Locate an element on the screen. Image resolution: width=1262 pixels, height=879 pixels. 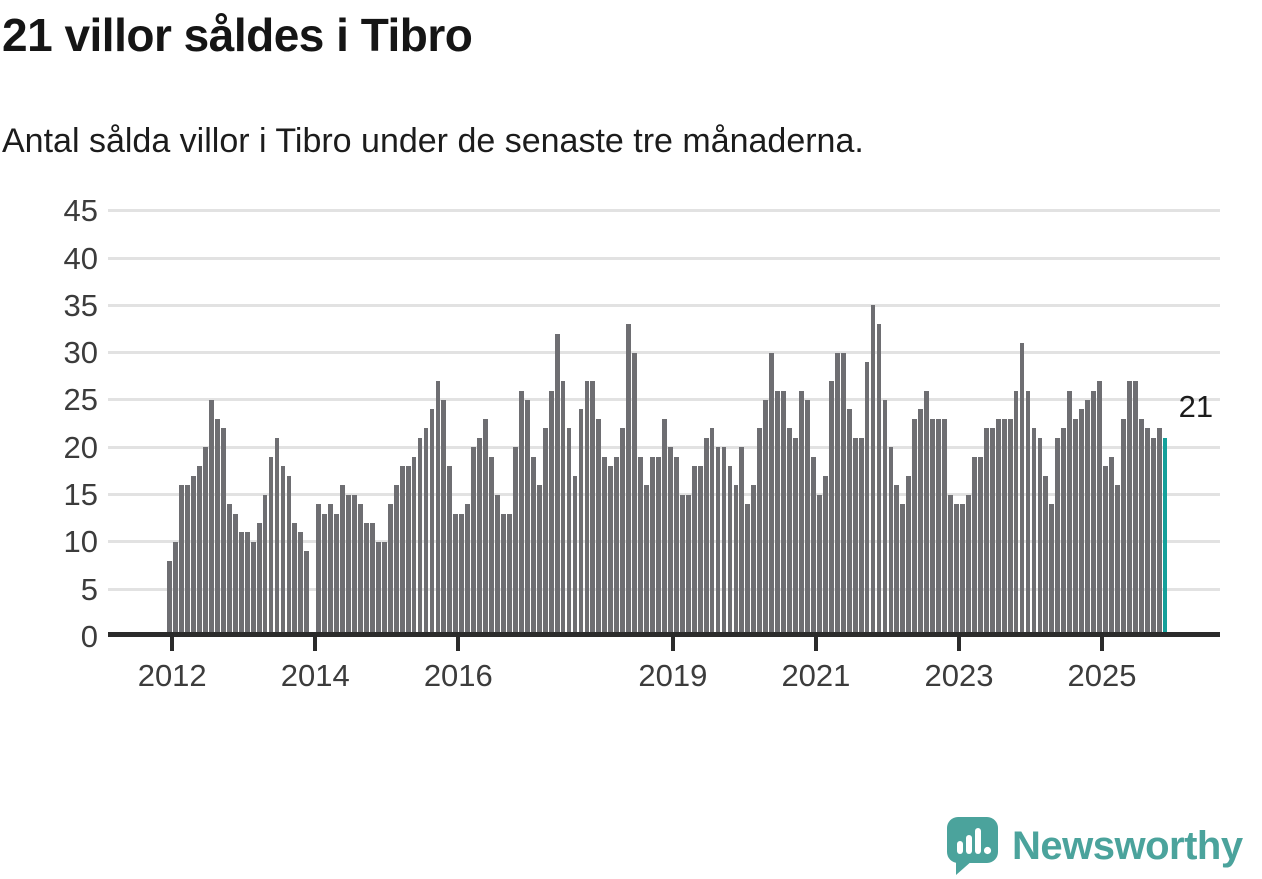
x-axis-label-2019: 2019 is located at coordinates (673, 675).